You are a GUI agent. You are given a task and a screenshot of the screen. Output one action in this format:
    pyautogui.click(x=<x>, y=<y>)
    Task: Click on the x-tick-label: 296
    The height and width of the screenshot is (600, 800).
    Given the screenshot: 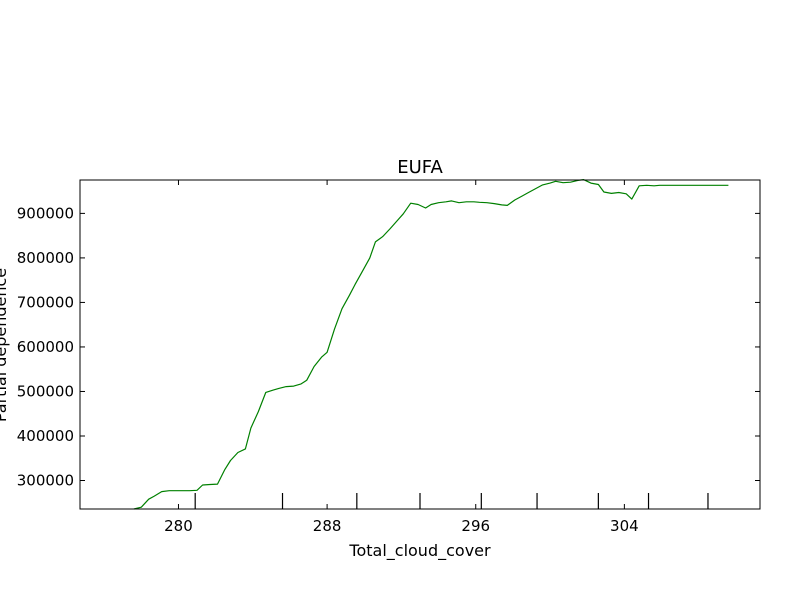 What is the action you would take?
    pyautogui.click(x=475, y=526)
    